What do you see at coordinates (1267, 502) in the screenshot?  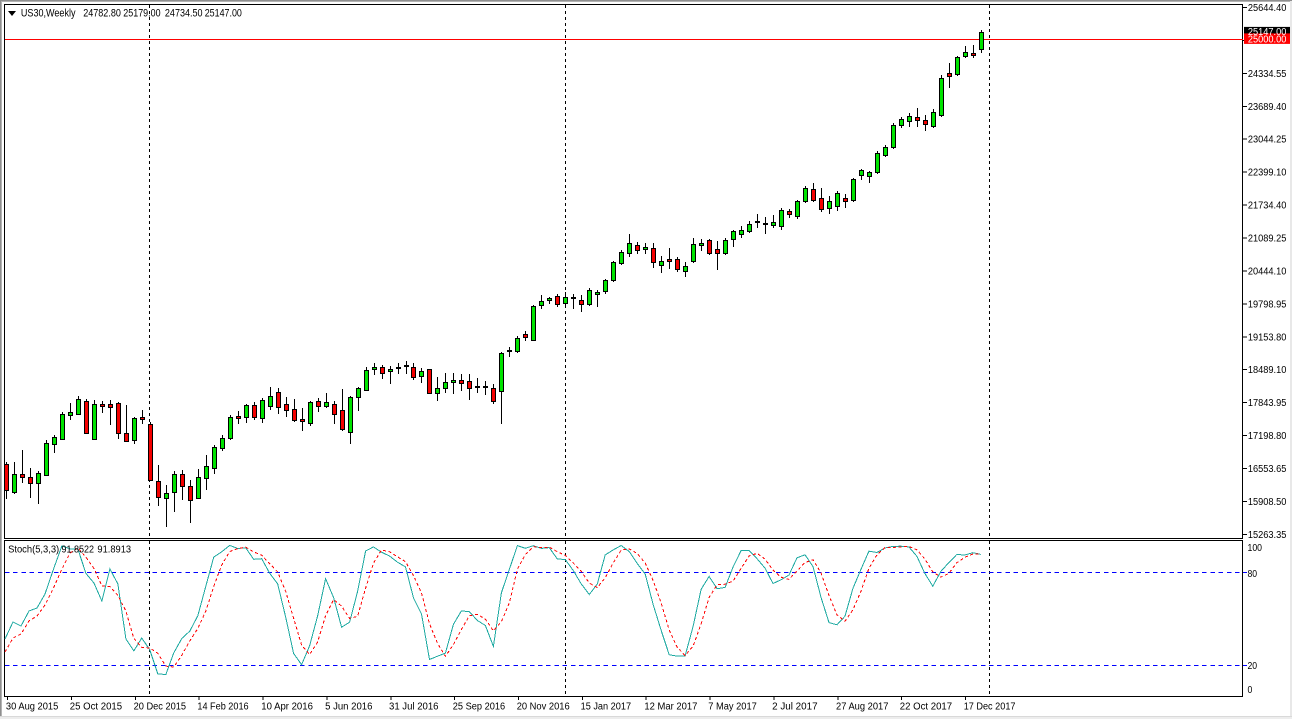 I see `svg-text: 15908.50` at bounding box center [1267, 502].